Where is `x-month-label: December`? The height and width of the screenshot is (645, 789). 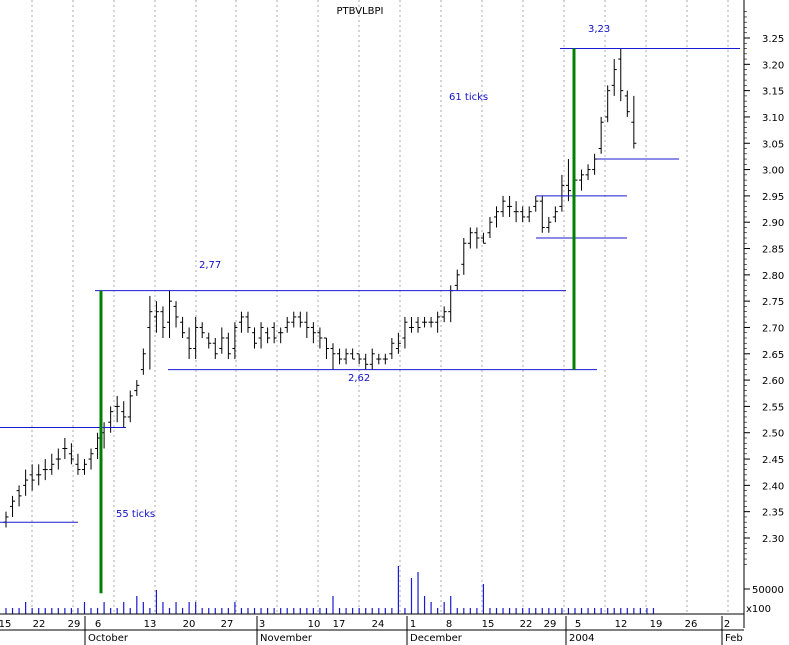 x-month-label: December is located at coordinates (436, 638).